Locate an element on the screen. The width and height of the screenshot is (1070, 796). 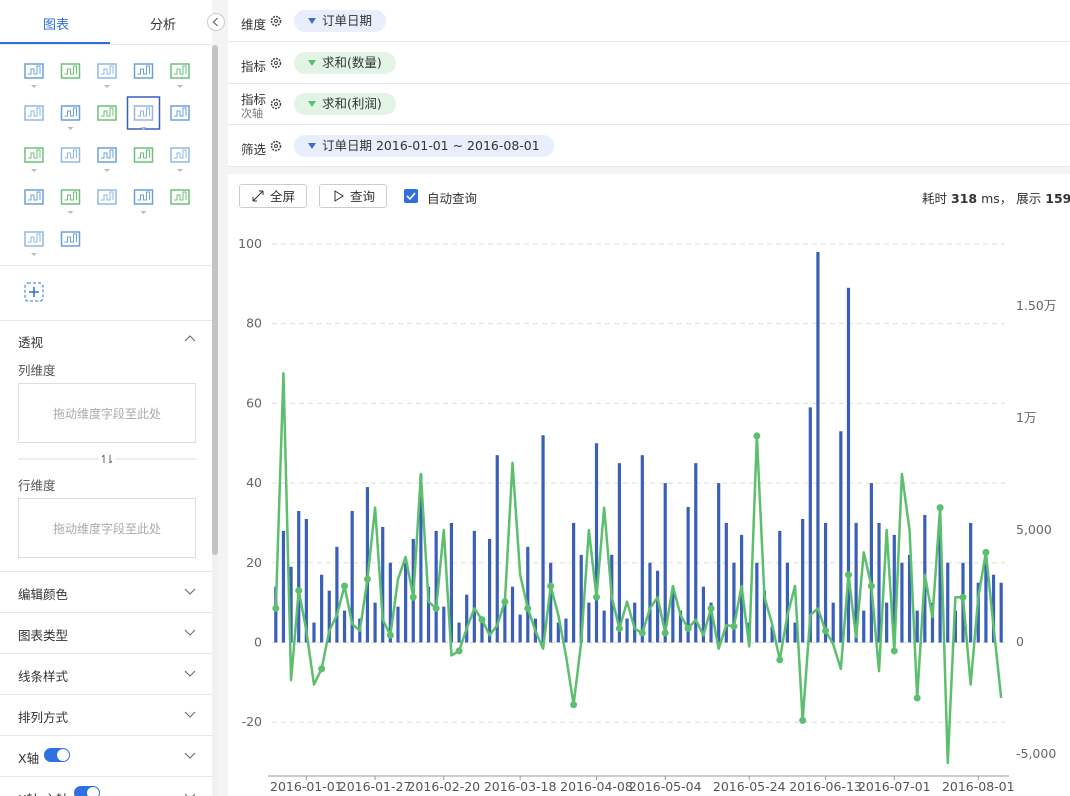
add-button is located at coordinates (34, 292).